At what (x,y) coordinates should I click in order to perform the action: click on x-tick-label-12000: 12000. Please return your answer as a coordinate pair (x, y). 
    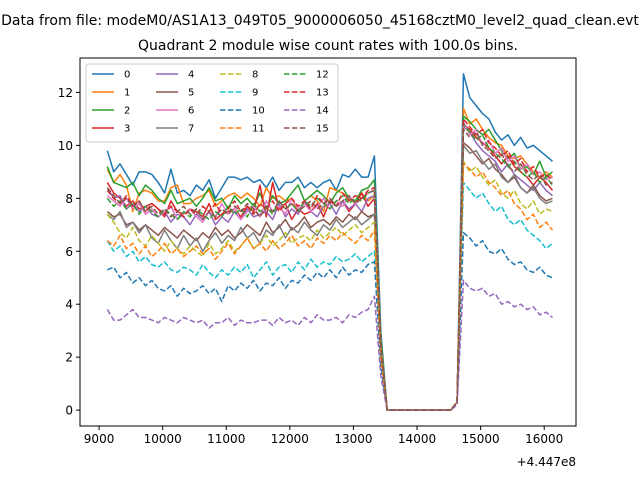
    Looking at the image, I should click on (290, 439).